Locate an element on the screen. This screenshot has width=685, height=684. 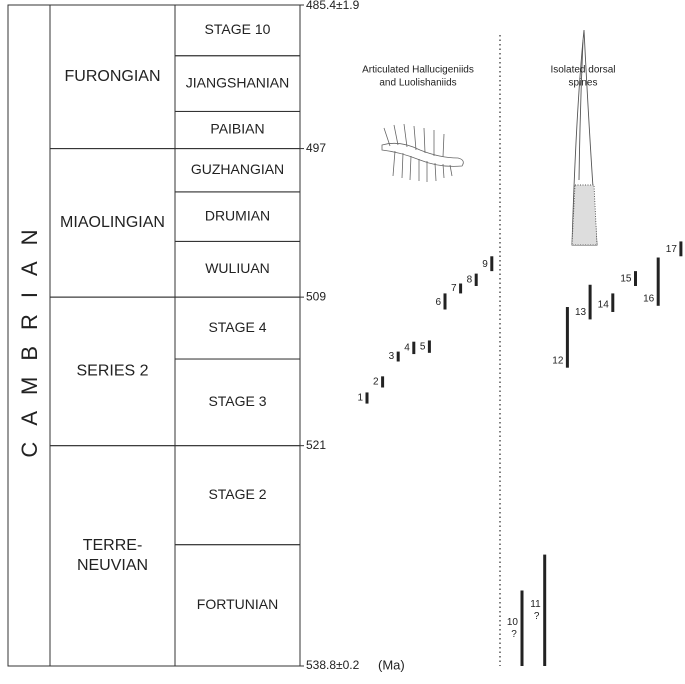
group-title: Articulated Hallucigeniids is located at coordinates (418, 70).